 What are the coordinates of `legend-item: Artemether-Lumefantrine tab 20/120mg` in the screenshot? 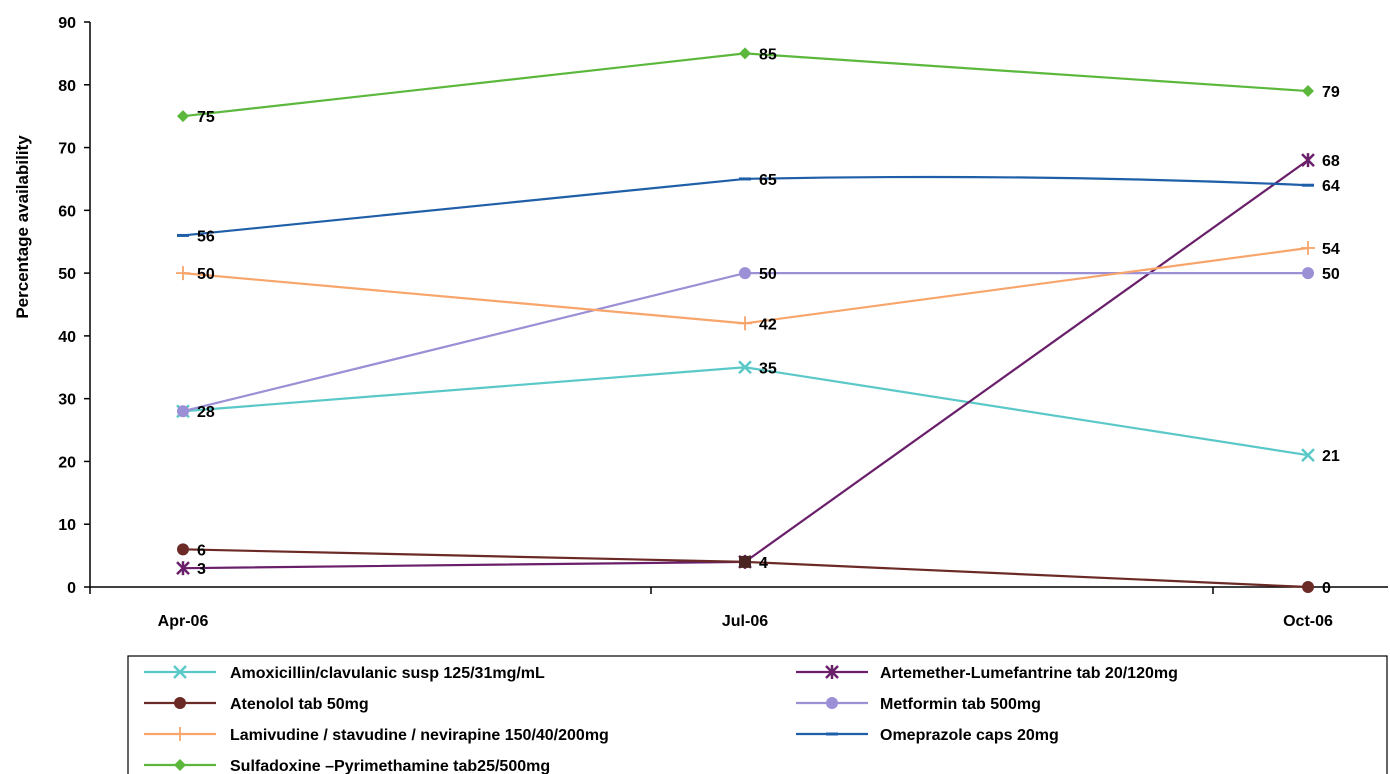 It's located at (987, 673).